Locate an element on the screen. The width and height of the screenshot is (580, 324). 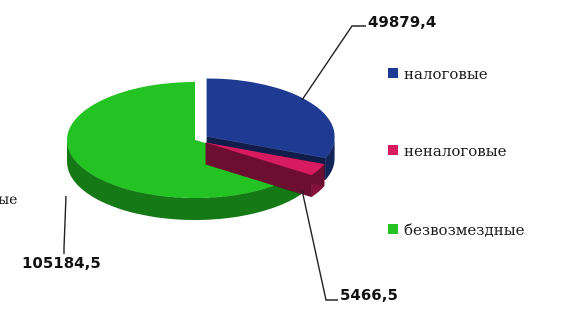
leader-line-bezvozmezdnye is located at coordinates (65, 224).